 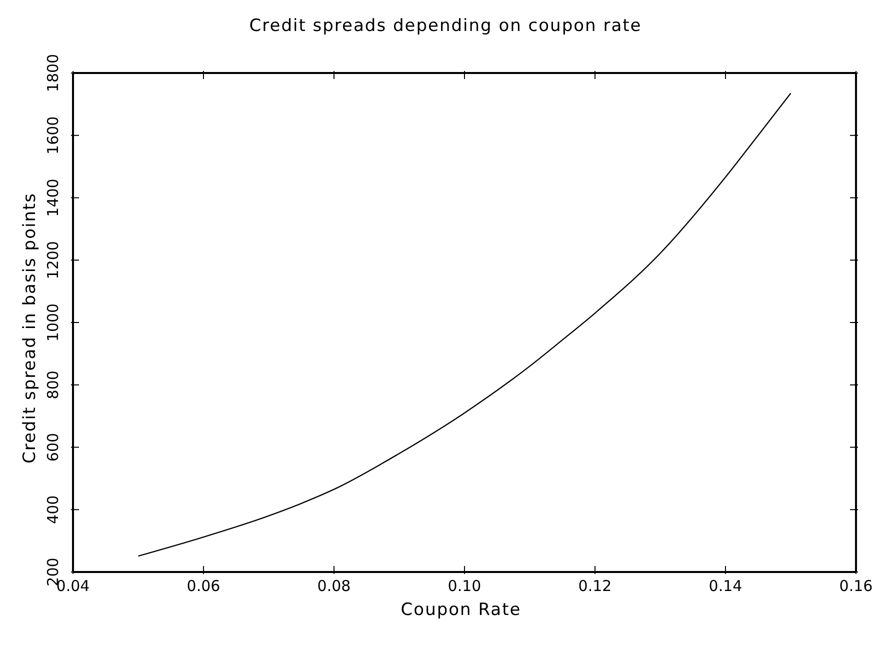 What do you see at coordinates (53, 385) in the screenshot?
I see `y-tick-label: 800` at bounding box center [53, 385].